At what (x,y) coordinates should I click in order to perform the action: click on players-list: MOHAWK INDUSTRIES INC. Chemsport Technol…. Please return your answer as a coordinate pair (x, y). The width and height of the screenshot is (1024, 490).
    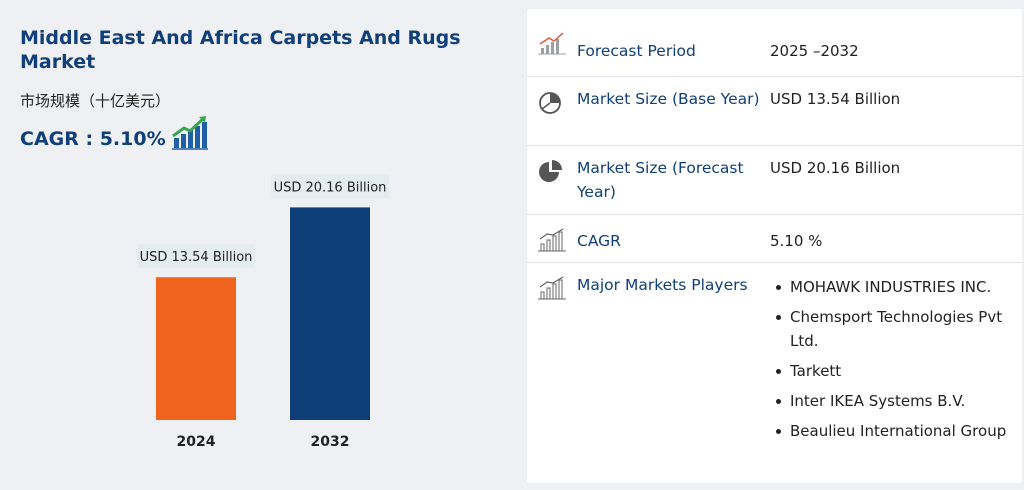
    Looking at the image, I should click on (890, 362).